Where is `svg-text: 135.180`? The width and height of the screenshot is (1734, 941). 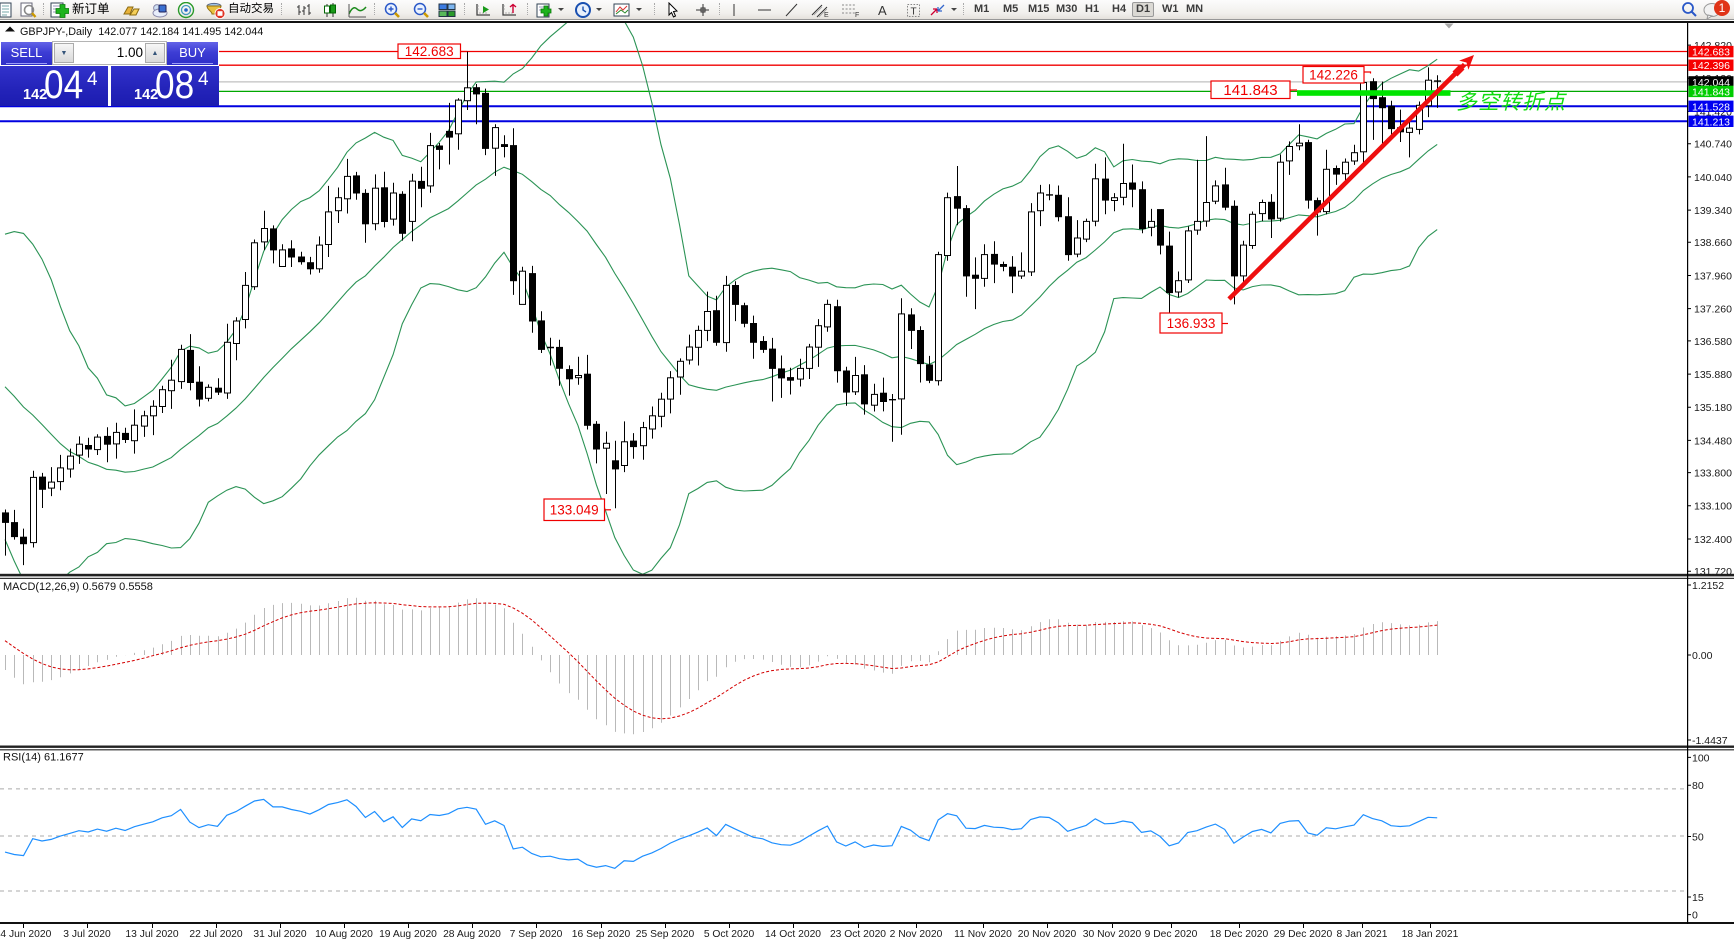
svg-text: 135.180 is located at coordinates (1713, 408).